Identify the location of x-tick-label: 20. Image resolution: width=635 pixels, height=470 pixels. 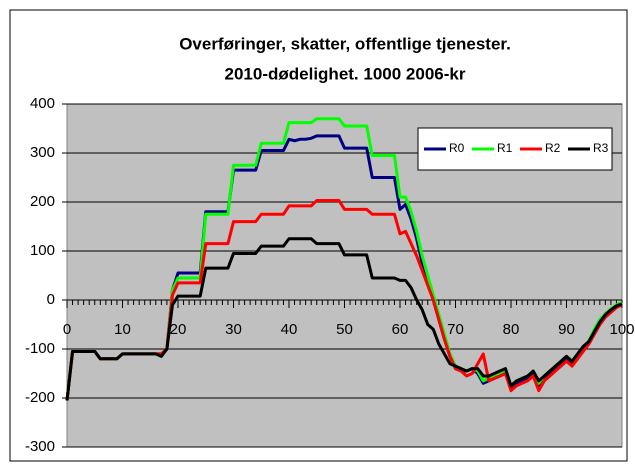
(178, 329).